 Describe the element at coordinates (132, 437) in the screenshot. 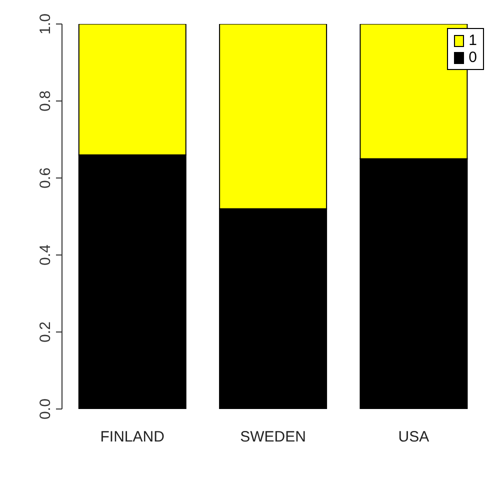

I see `x-tick-label: FINLAND` at that location.